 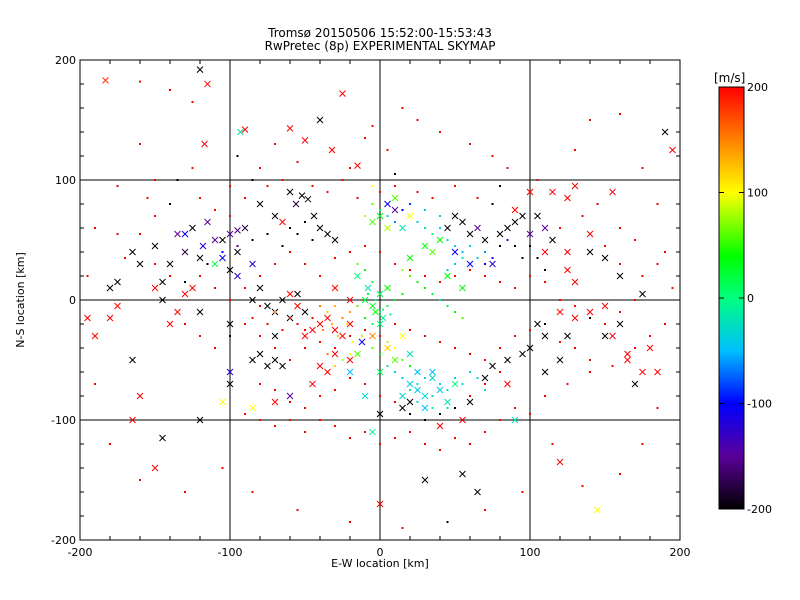 What do you see at coordinates (380, 33) in the screenshot?
I see `chart-title: Tromsø 20150506 15:52:00-15:53:43` at bounding box center [380, 33].